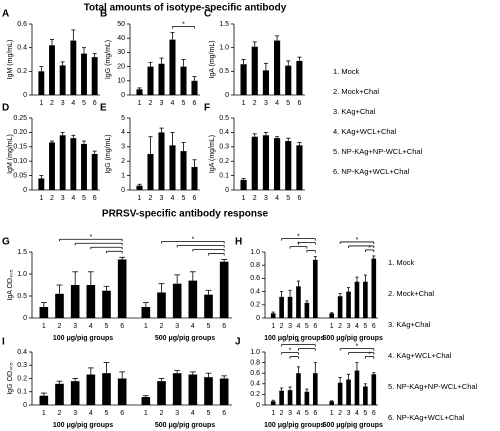 Image resolution: width=500 pixels, height=431 pixels. What do you see at coordinates (185, 214) in the screenshot?
I see `section-title: PRRSV-specific antibody response` at bounding box center [185, 214].